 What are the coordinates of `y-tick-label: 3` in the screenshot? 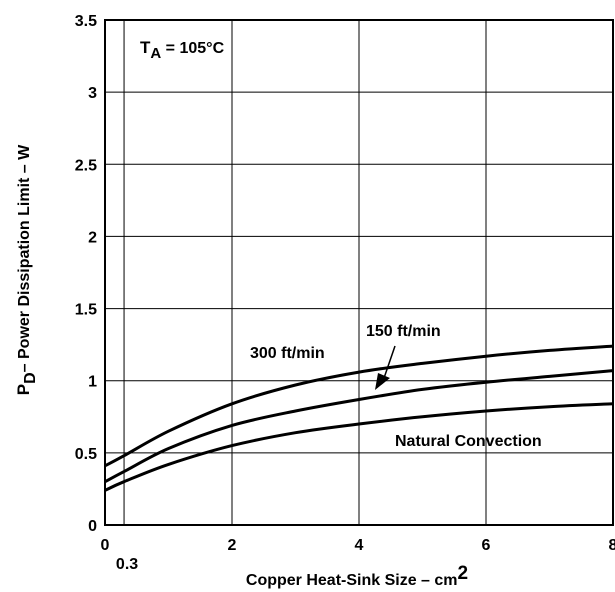 It's located at (92, 93).